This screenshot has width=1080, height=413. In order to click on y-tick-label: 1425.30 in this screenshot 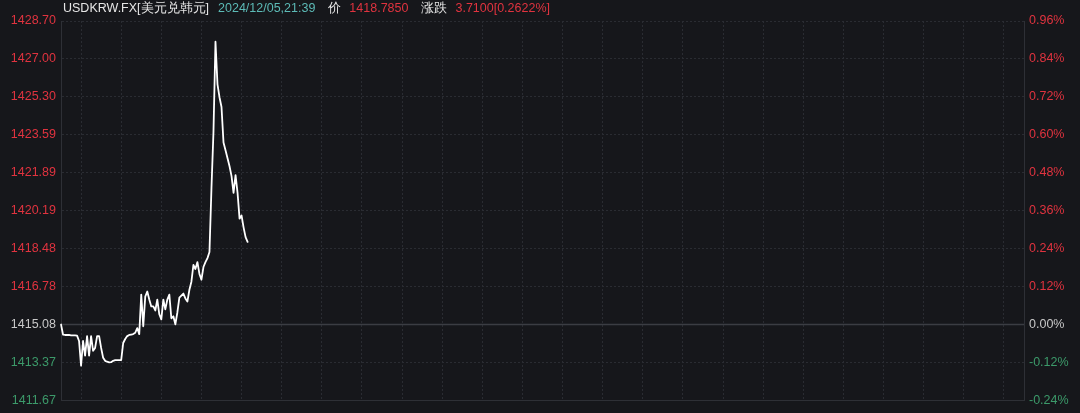, I will do `click(33, 96)`.